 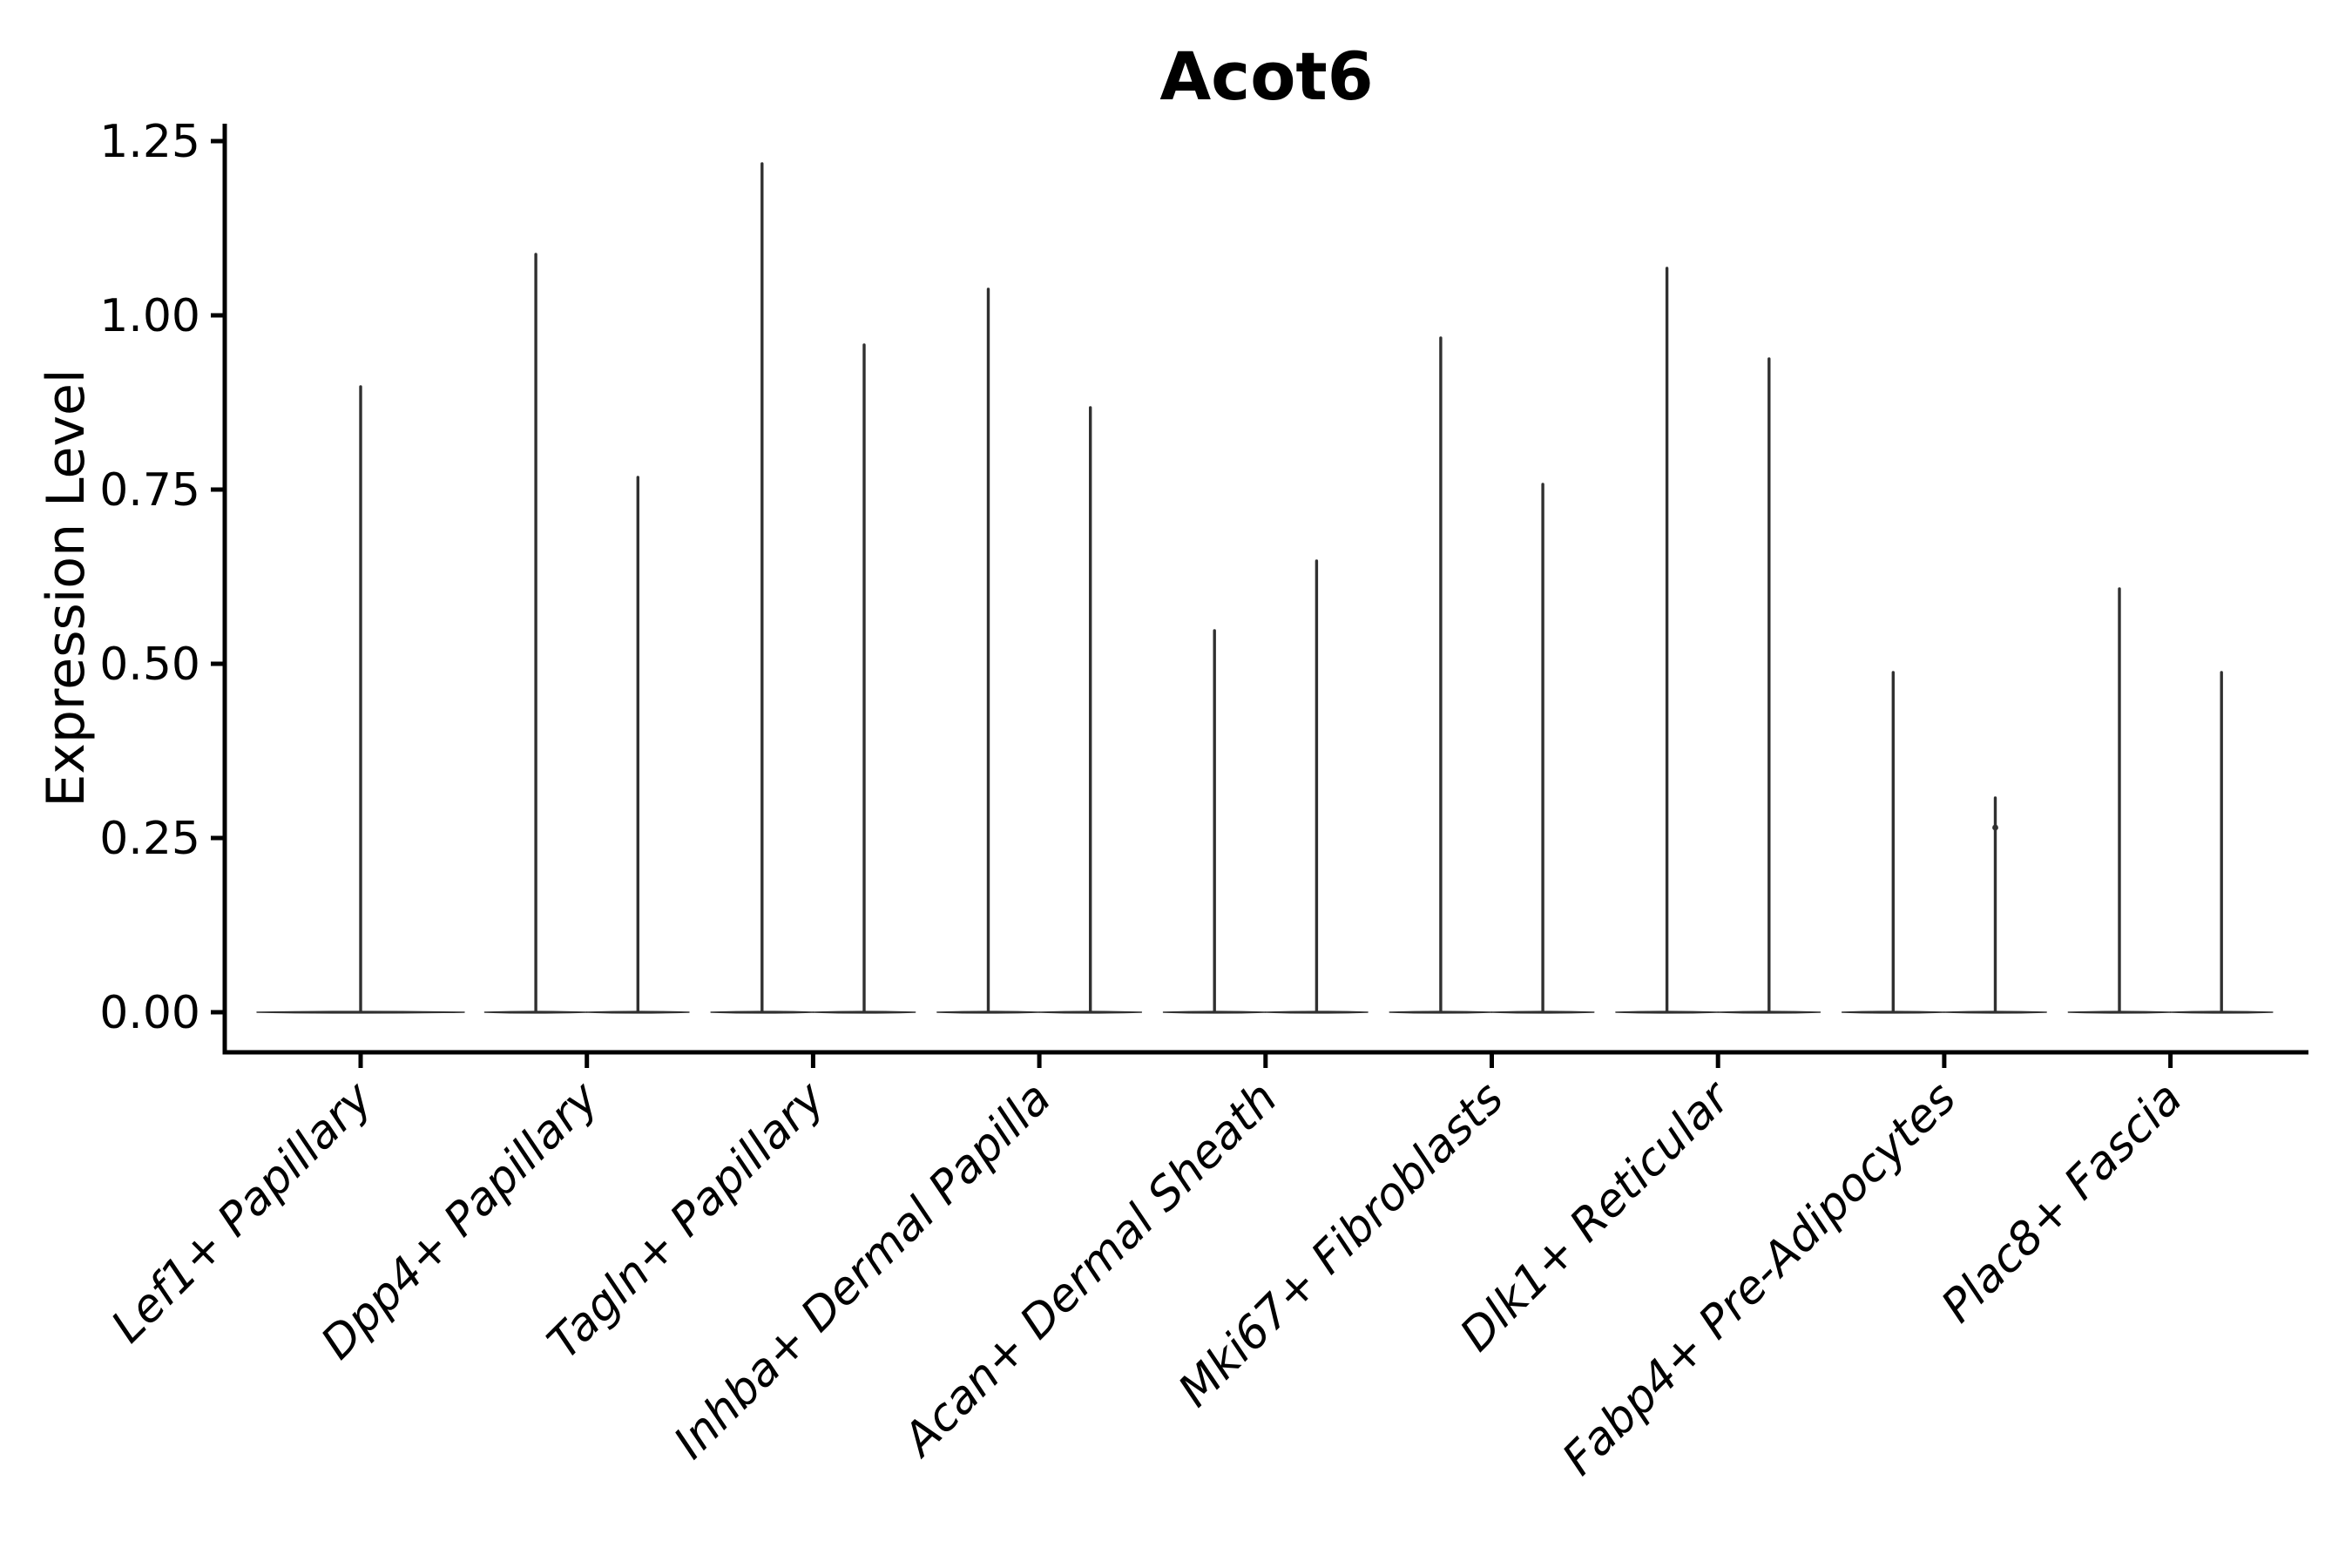 What do you see at coordinates (66, 587) in the screenshot?
I see `y-axis-label: Expression Level` at bounding box center [66, 587].